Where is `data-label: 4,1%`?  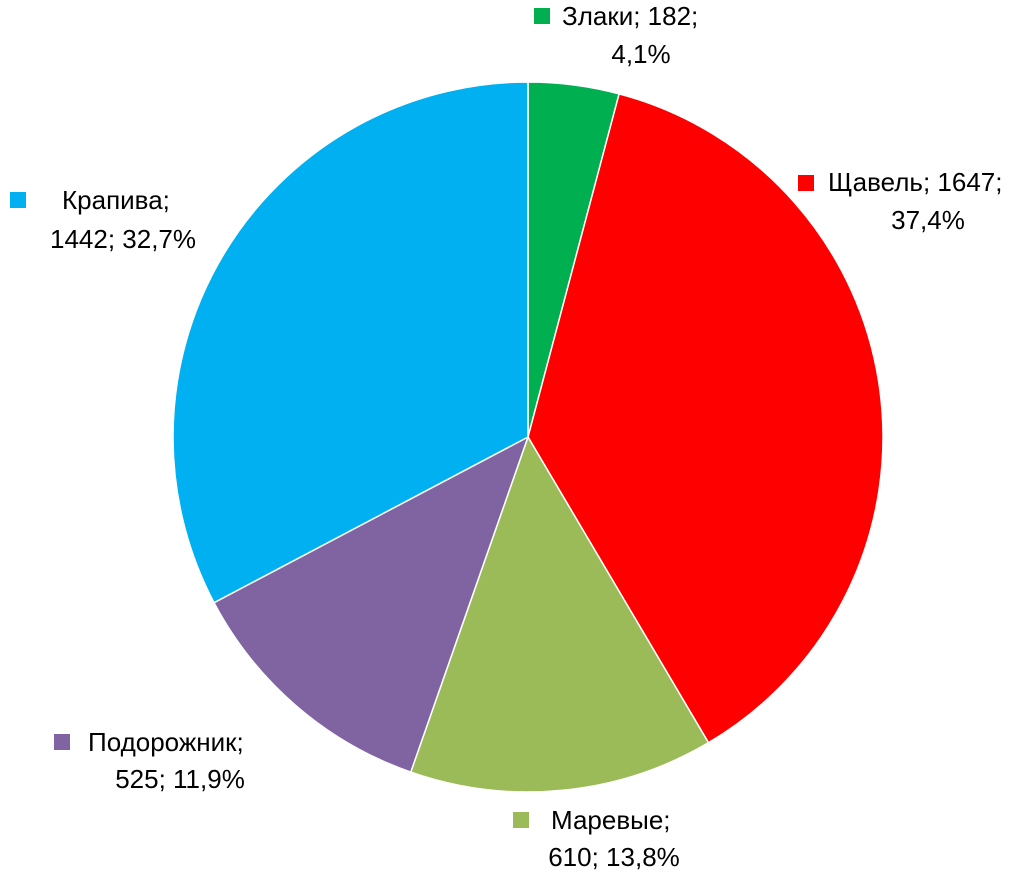 data-label: 4,1% is located at coordinates (640, 54).